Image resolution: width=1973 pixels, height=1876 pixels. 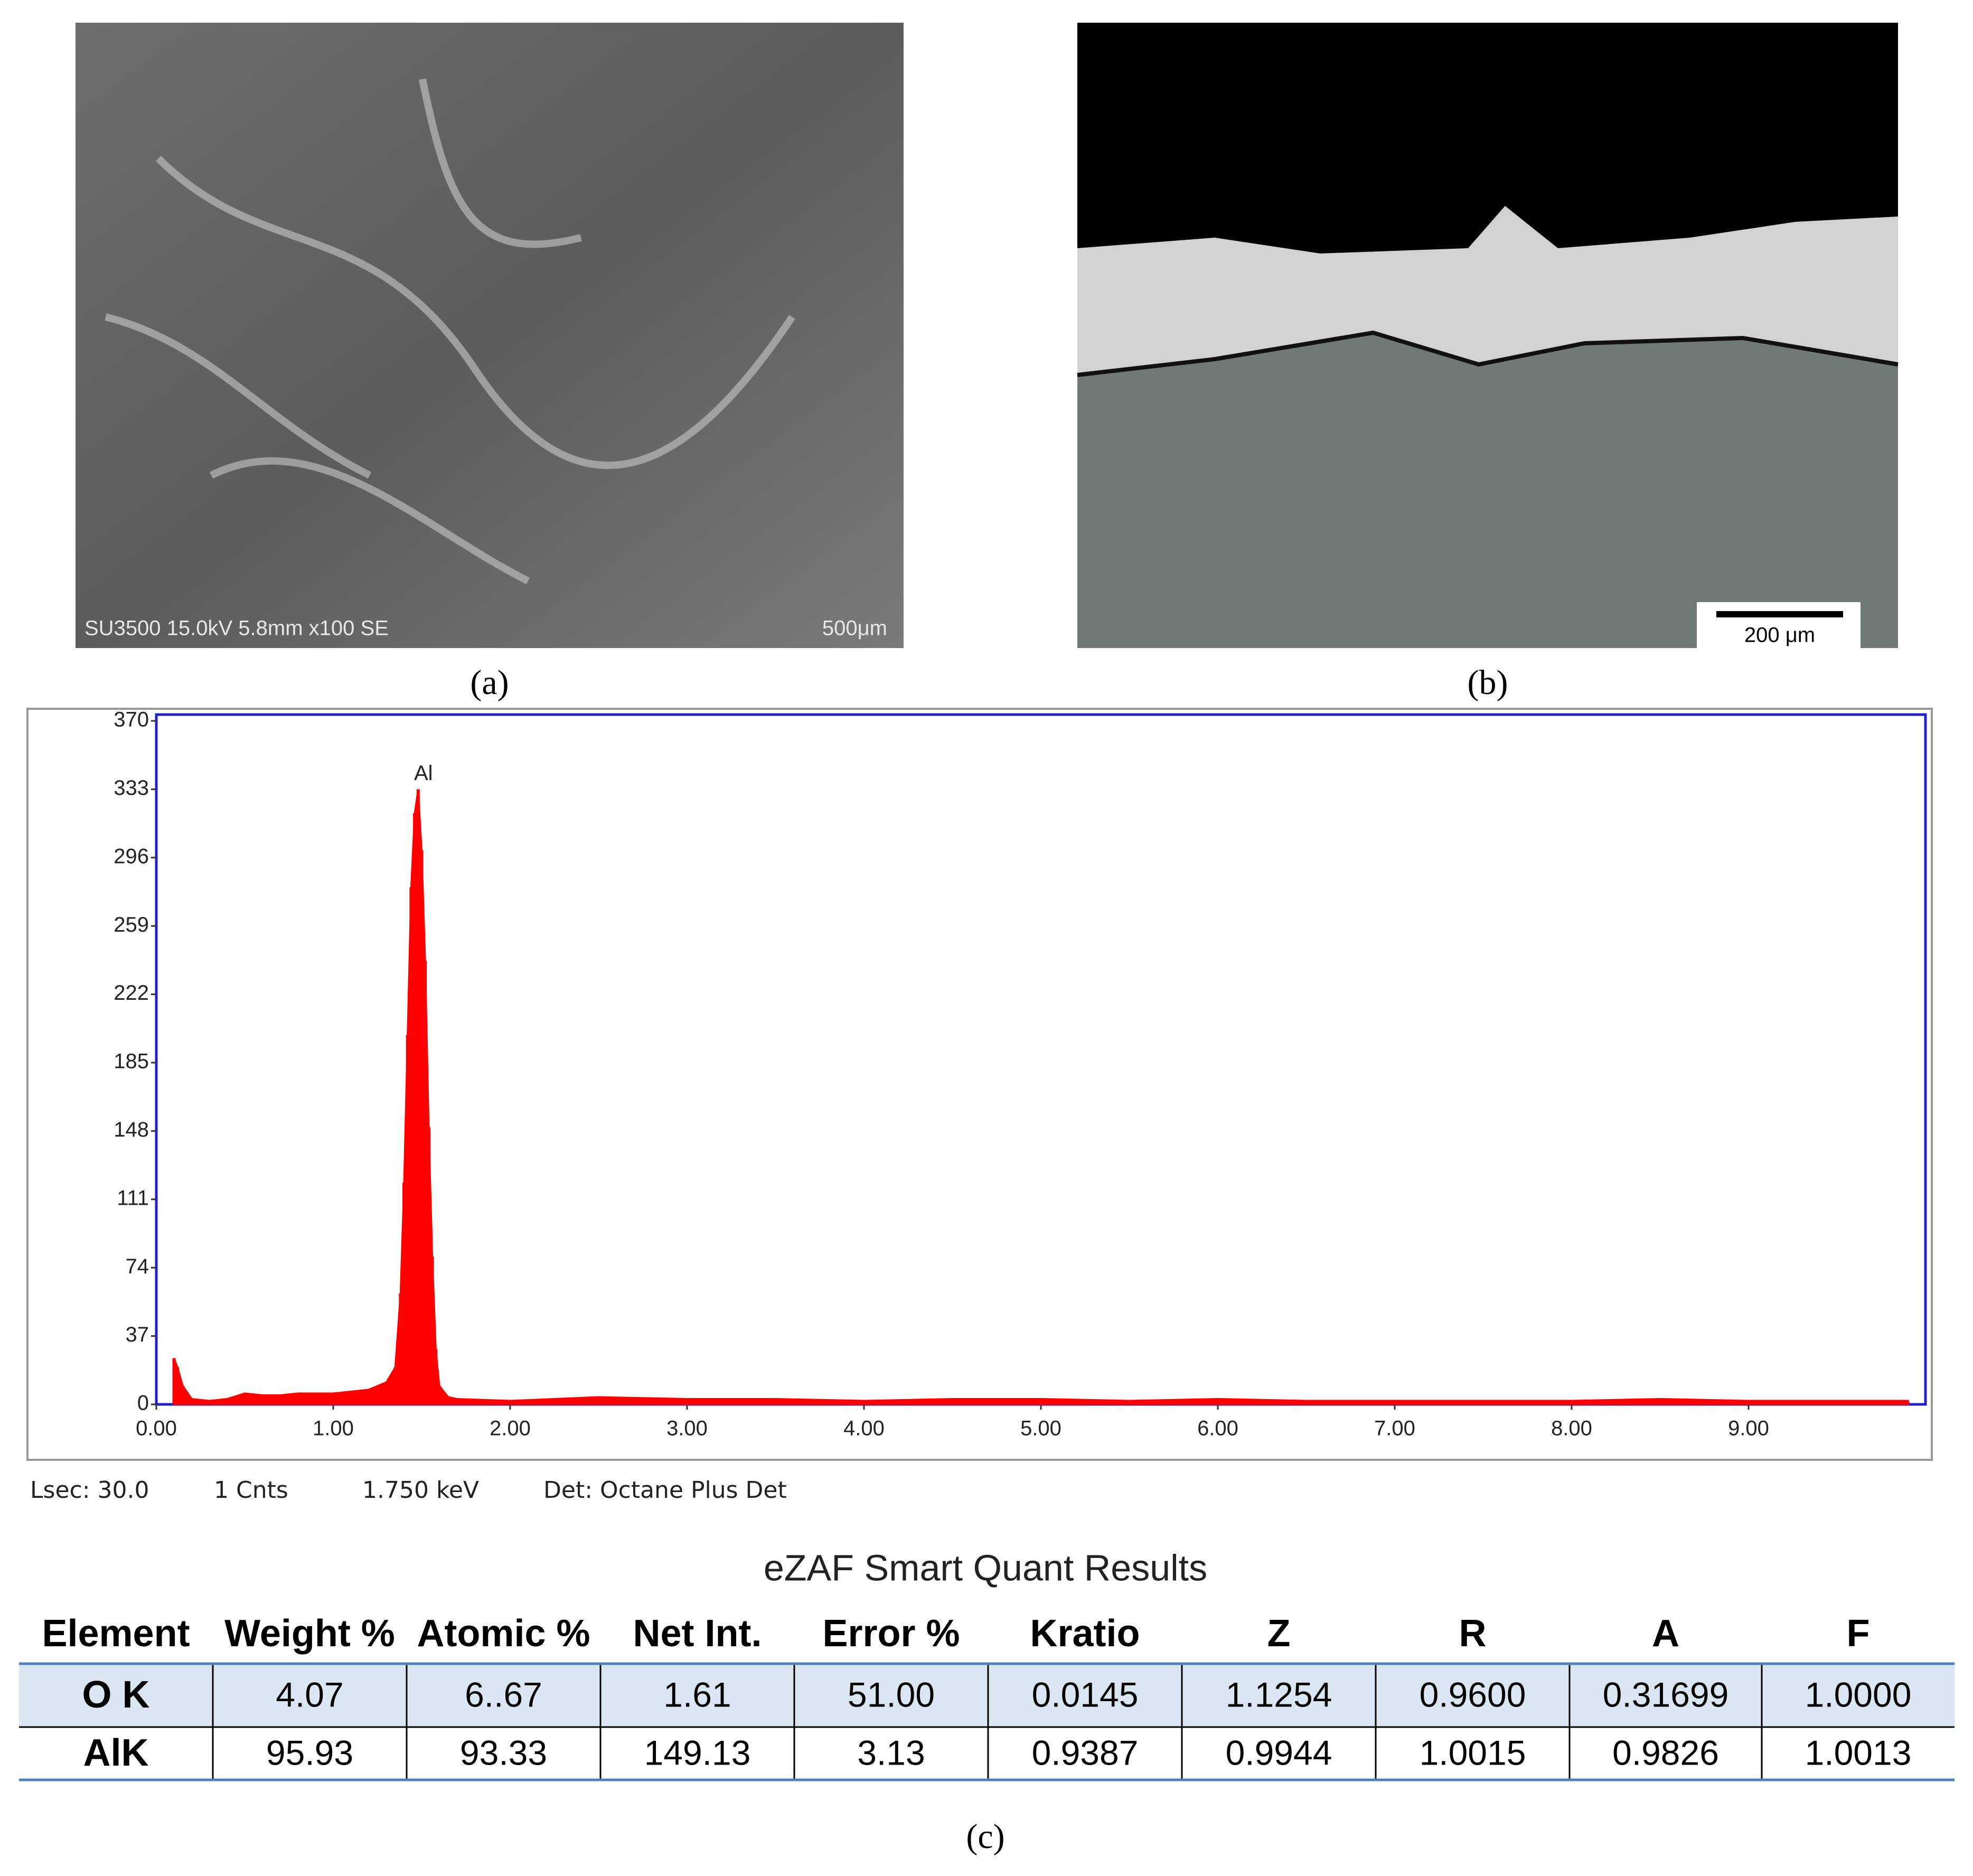 I want to click on spectrum-info: 1.750 keV, so click(x=420, y=1490).